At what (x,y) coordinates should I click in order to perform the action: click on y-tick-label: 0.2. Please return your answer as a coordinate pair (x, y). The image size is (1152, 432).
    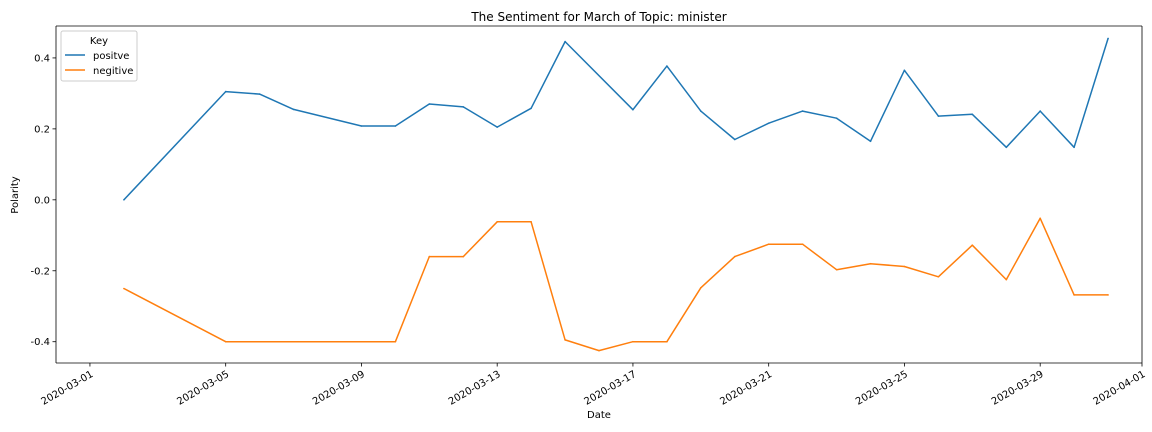
    Looking at the image, I should click on (42, 129).